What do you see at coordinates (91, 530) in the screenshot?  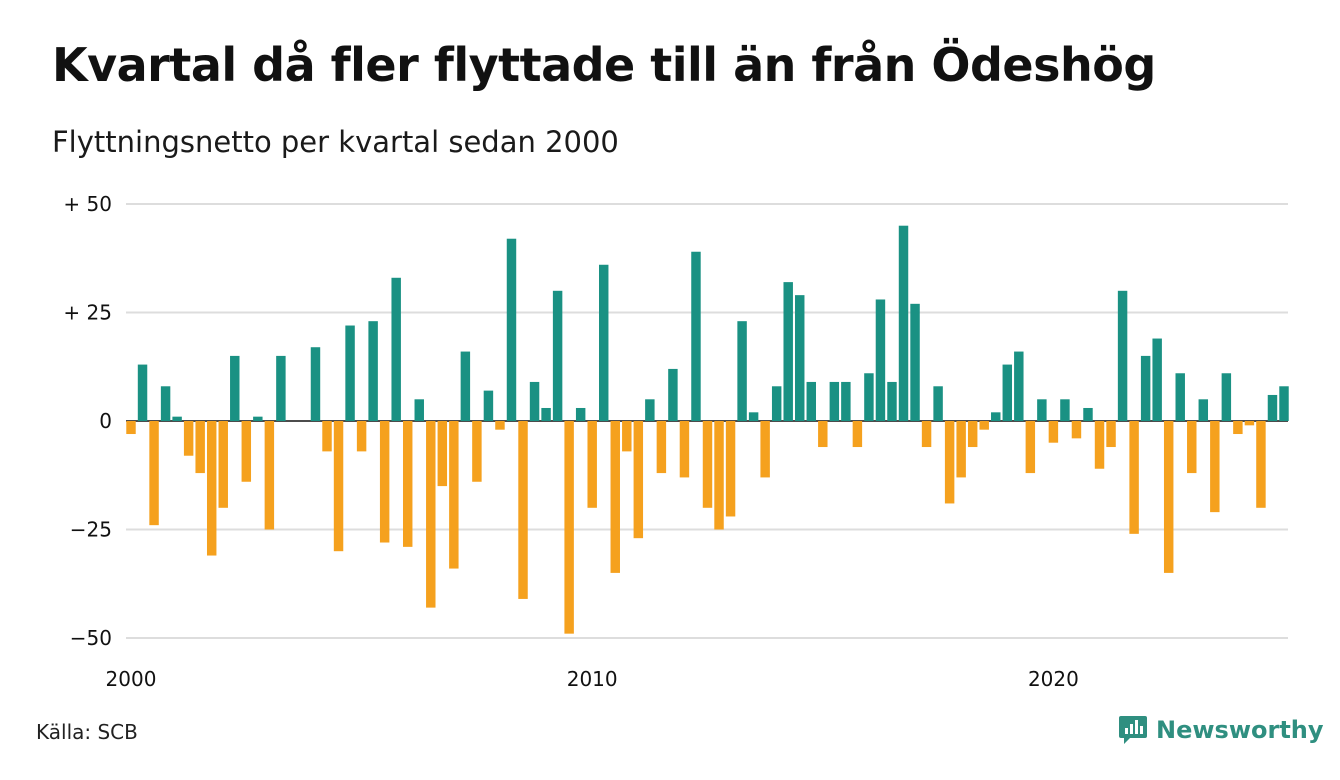 I see `y-tick-label: −25` at bounding box center [91, 530].